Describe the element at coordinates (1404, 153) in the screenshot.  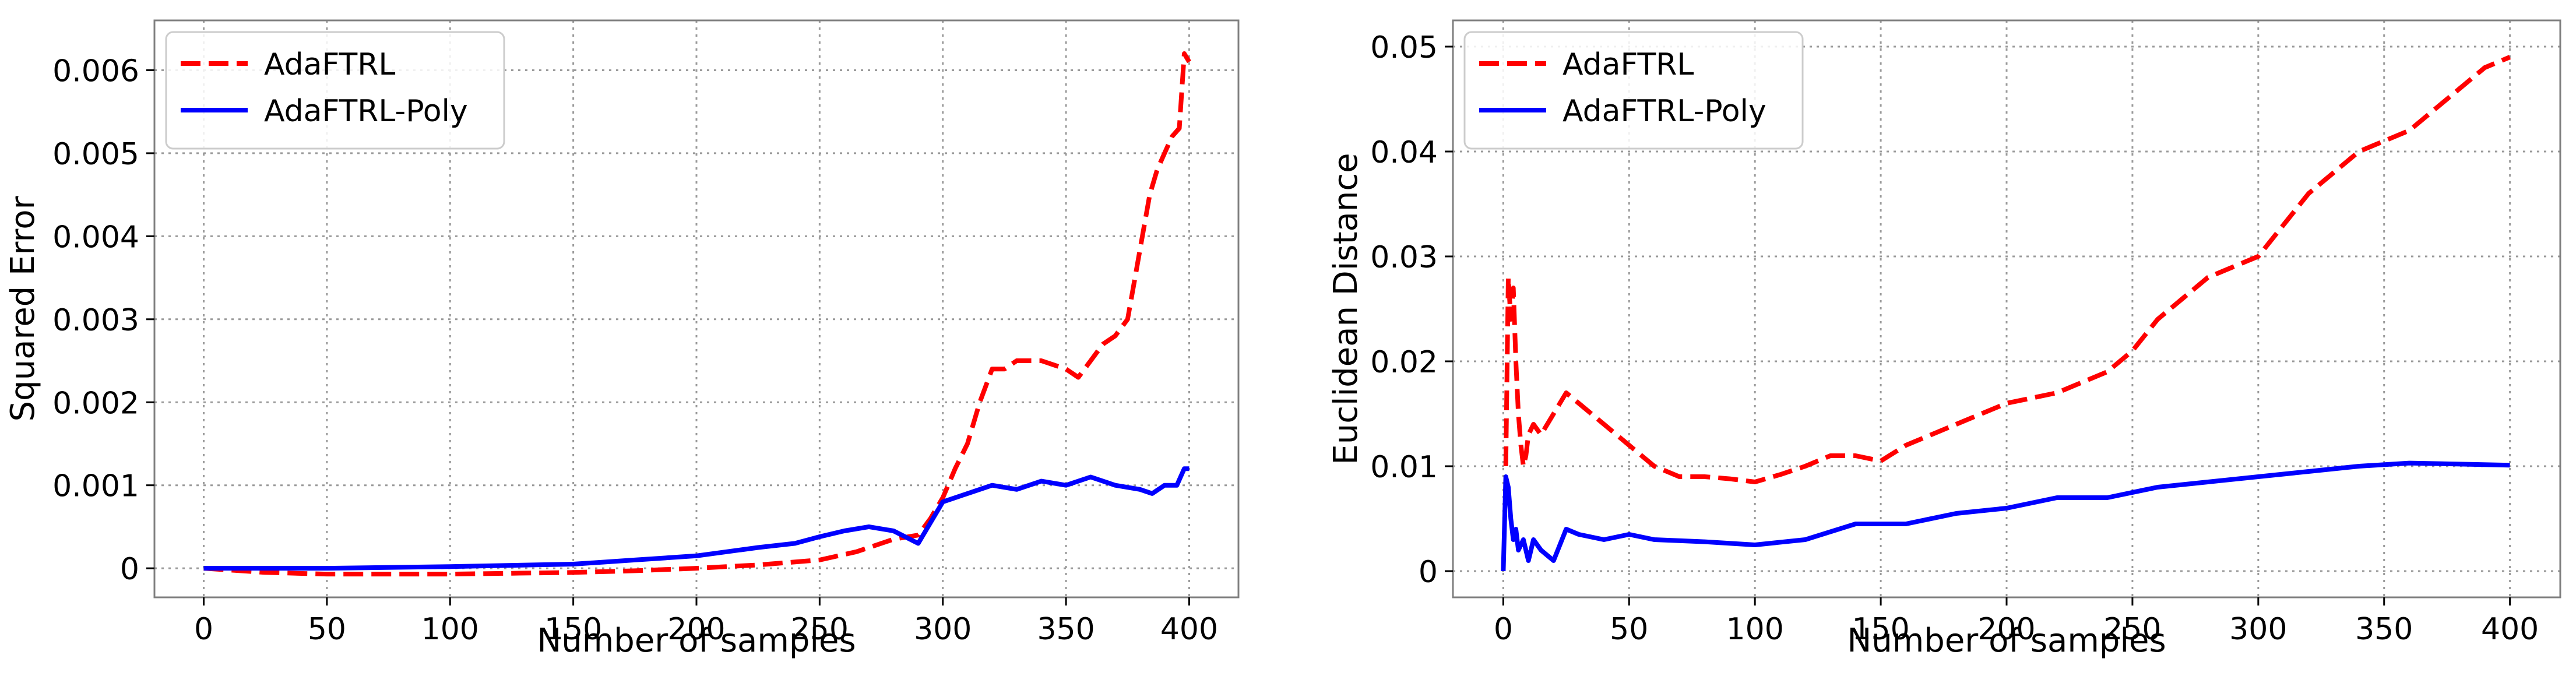
I see `y-tick-label: 0.04` at that location.